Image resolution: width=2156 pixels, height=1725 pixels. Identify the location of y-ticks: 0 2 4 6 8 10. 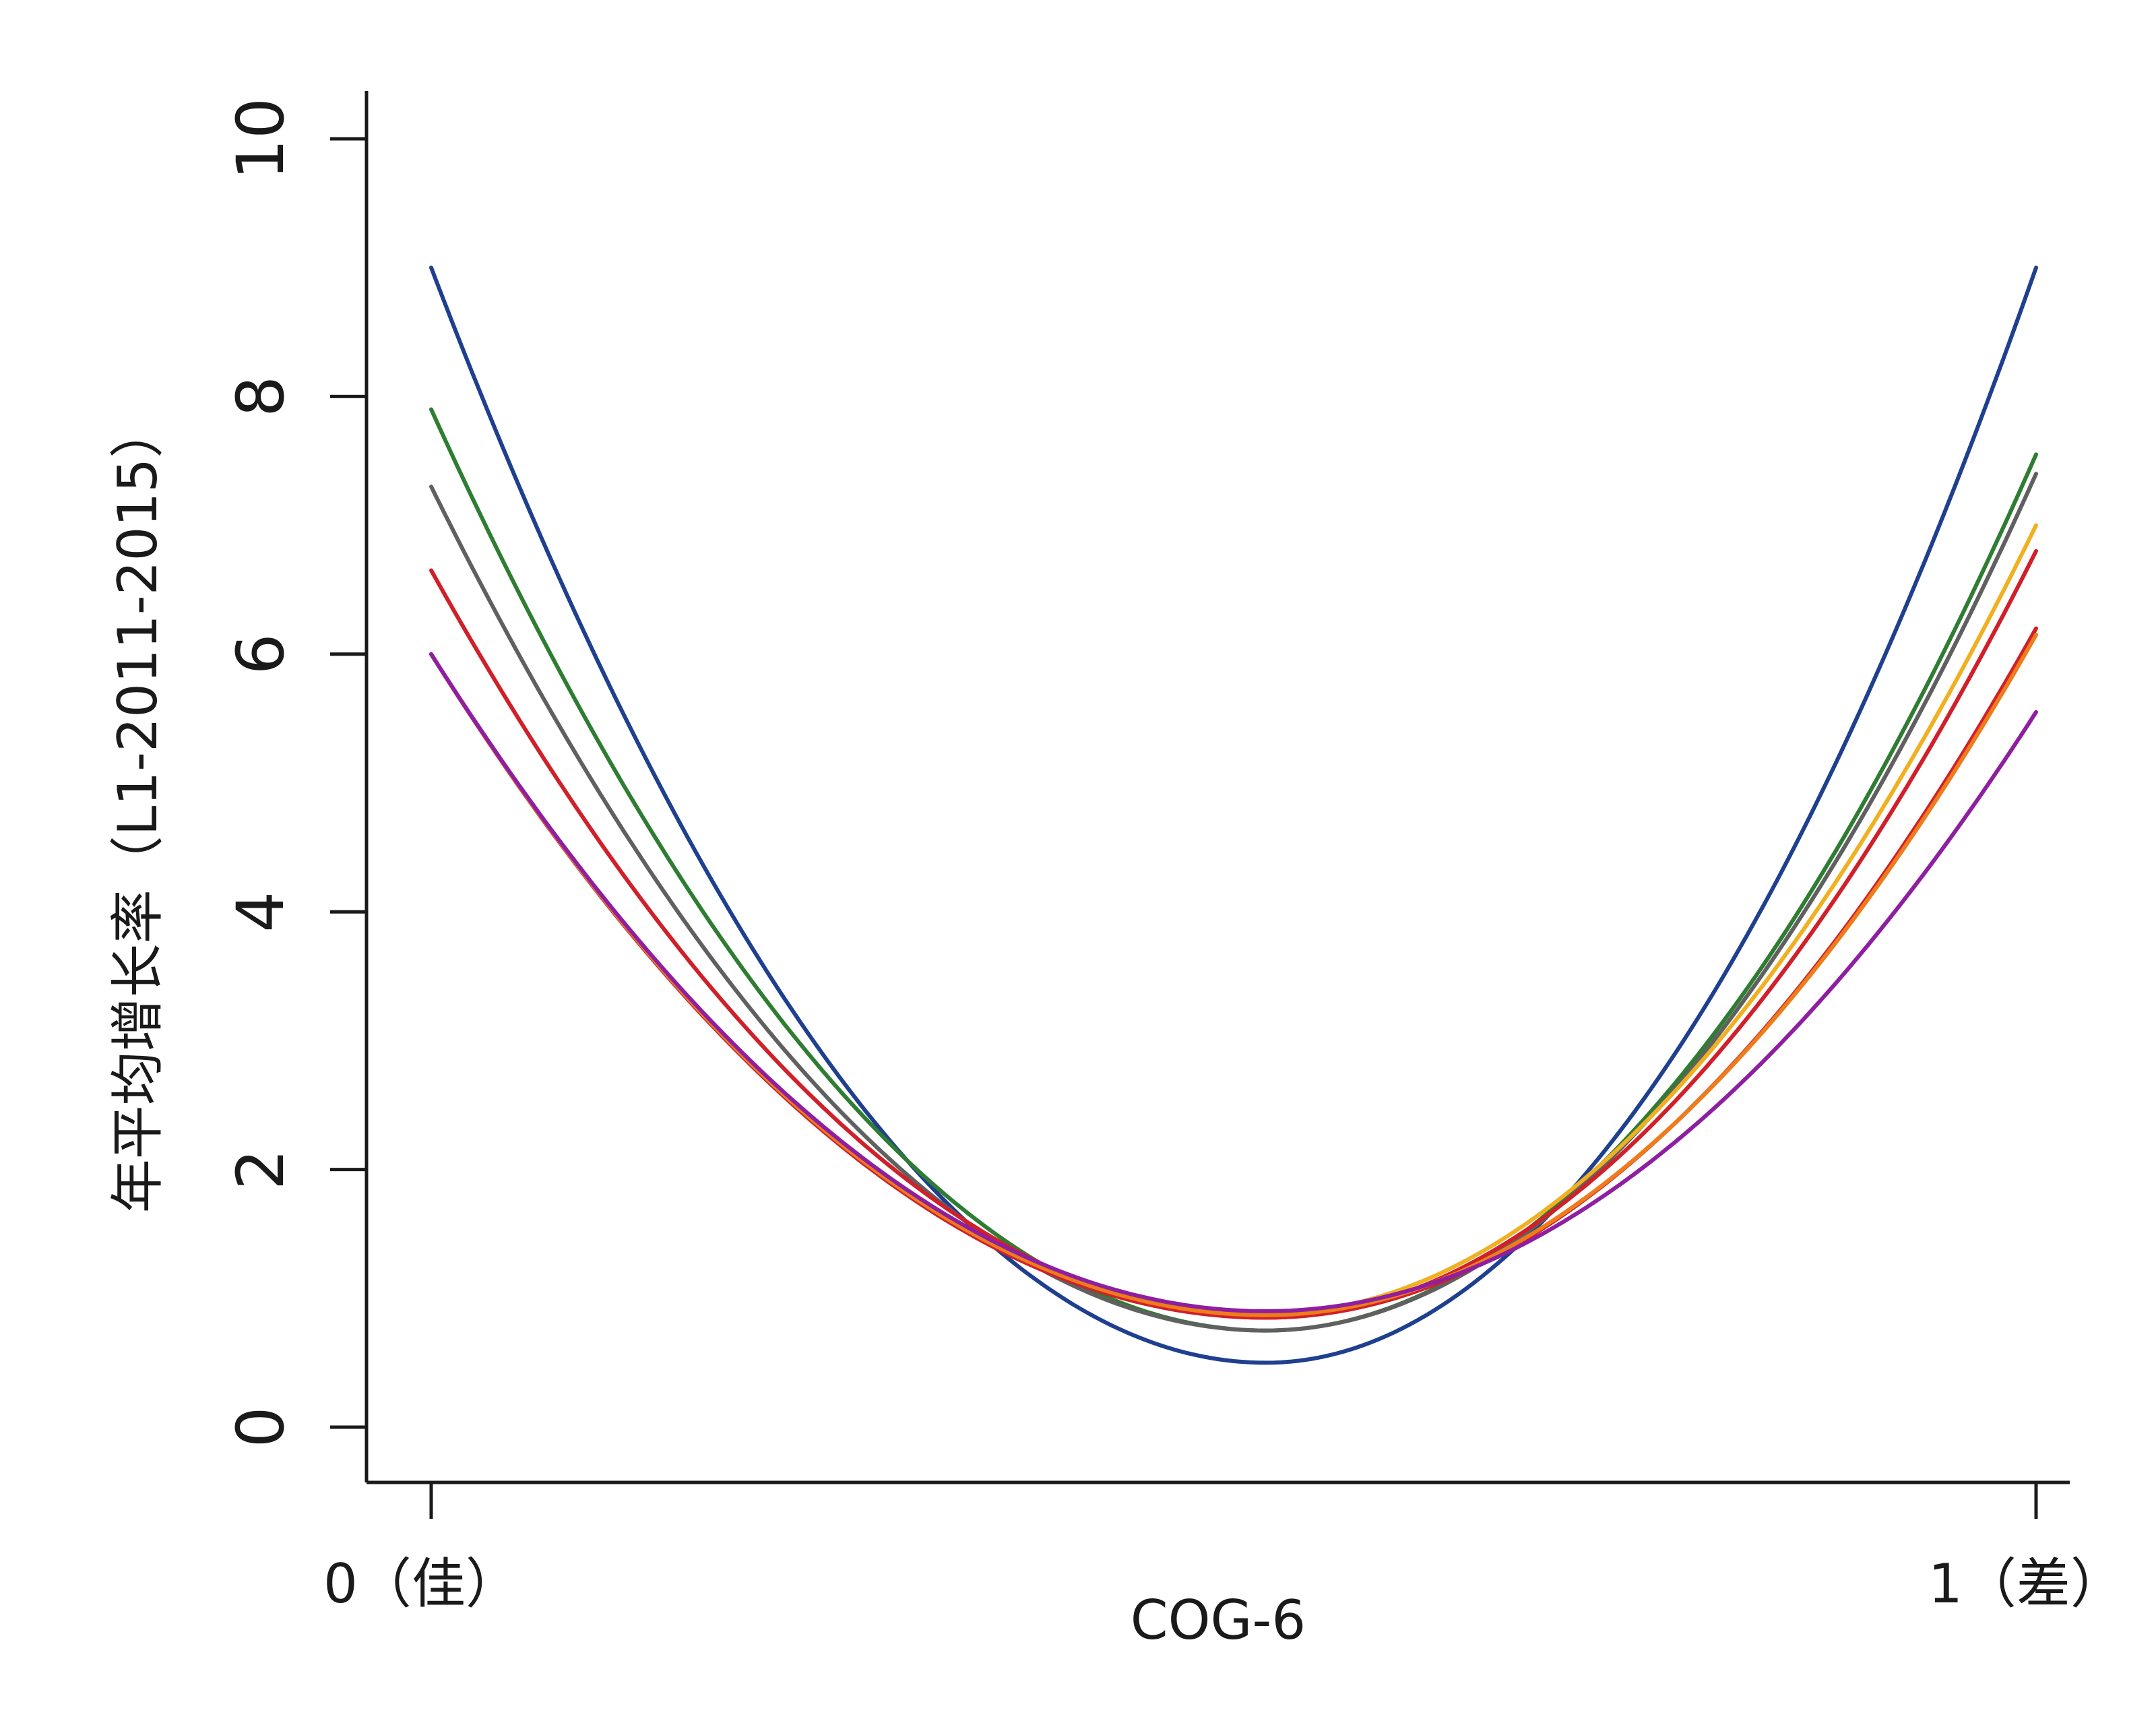
(295, 773).